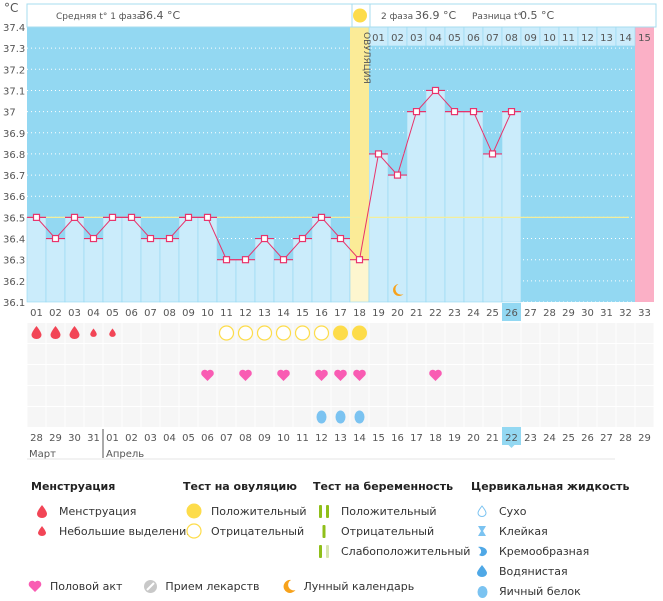 Image resolution: width=663 pixels, height=601 pixels. What do you see at coordinates (340, 333) in the screenshot?
I see `ovulation-test-positive-icon` at bounding box center [340, 333].